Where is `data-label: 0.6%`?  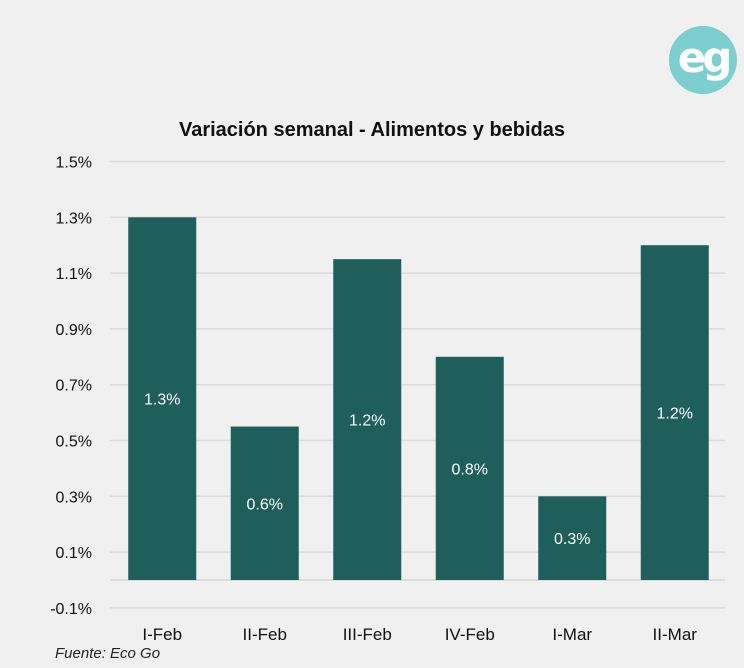 data-label: 0.6% is located at coordinates (265, 504).